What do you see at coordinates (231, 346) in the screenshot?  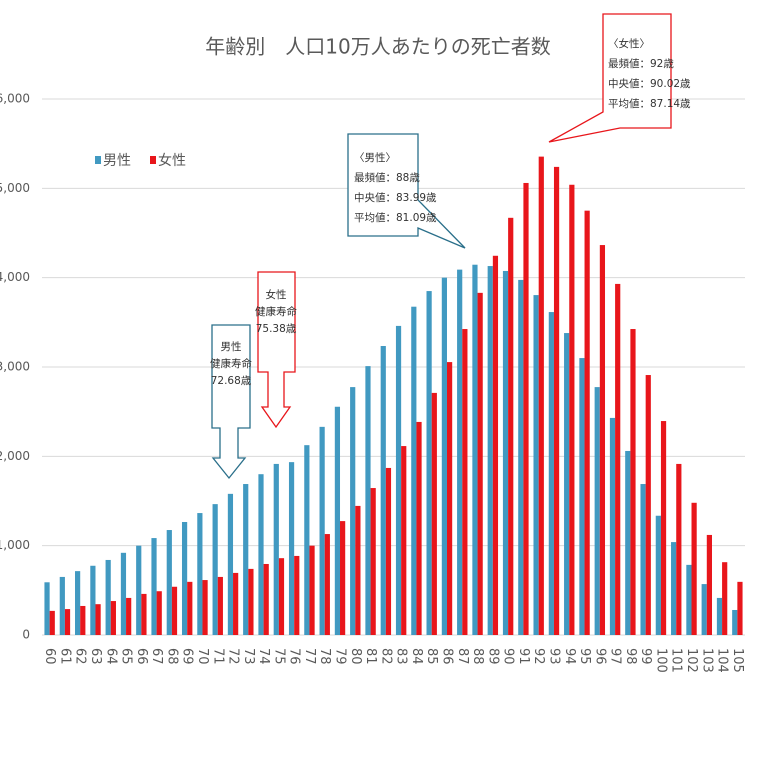 I see `annotation-text: 男性` at bounding box center [231, 346].